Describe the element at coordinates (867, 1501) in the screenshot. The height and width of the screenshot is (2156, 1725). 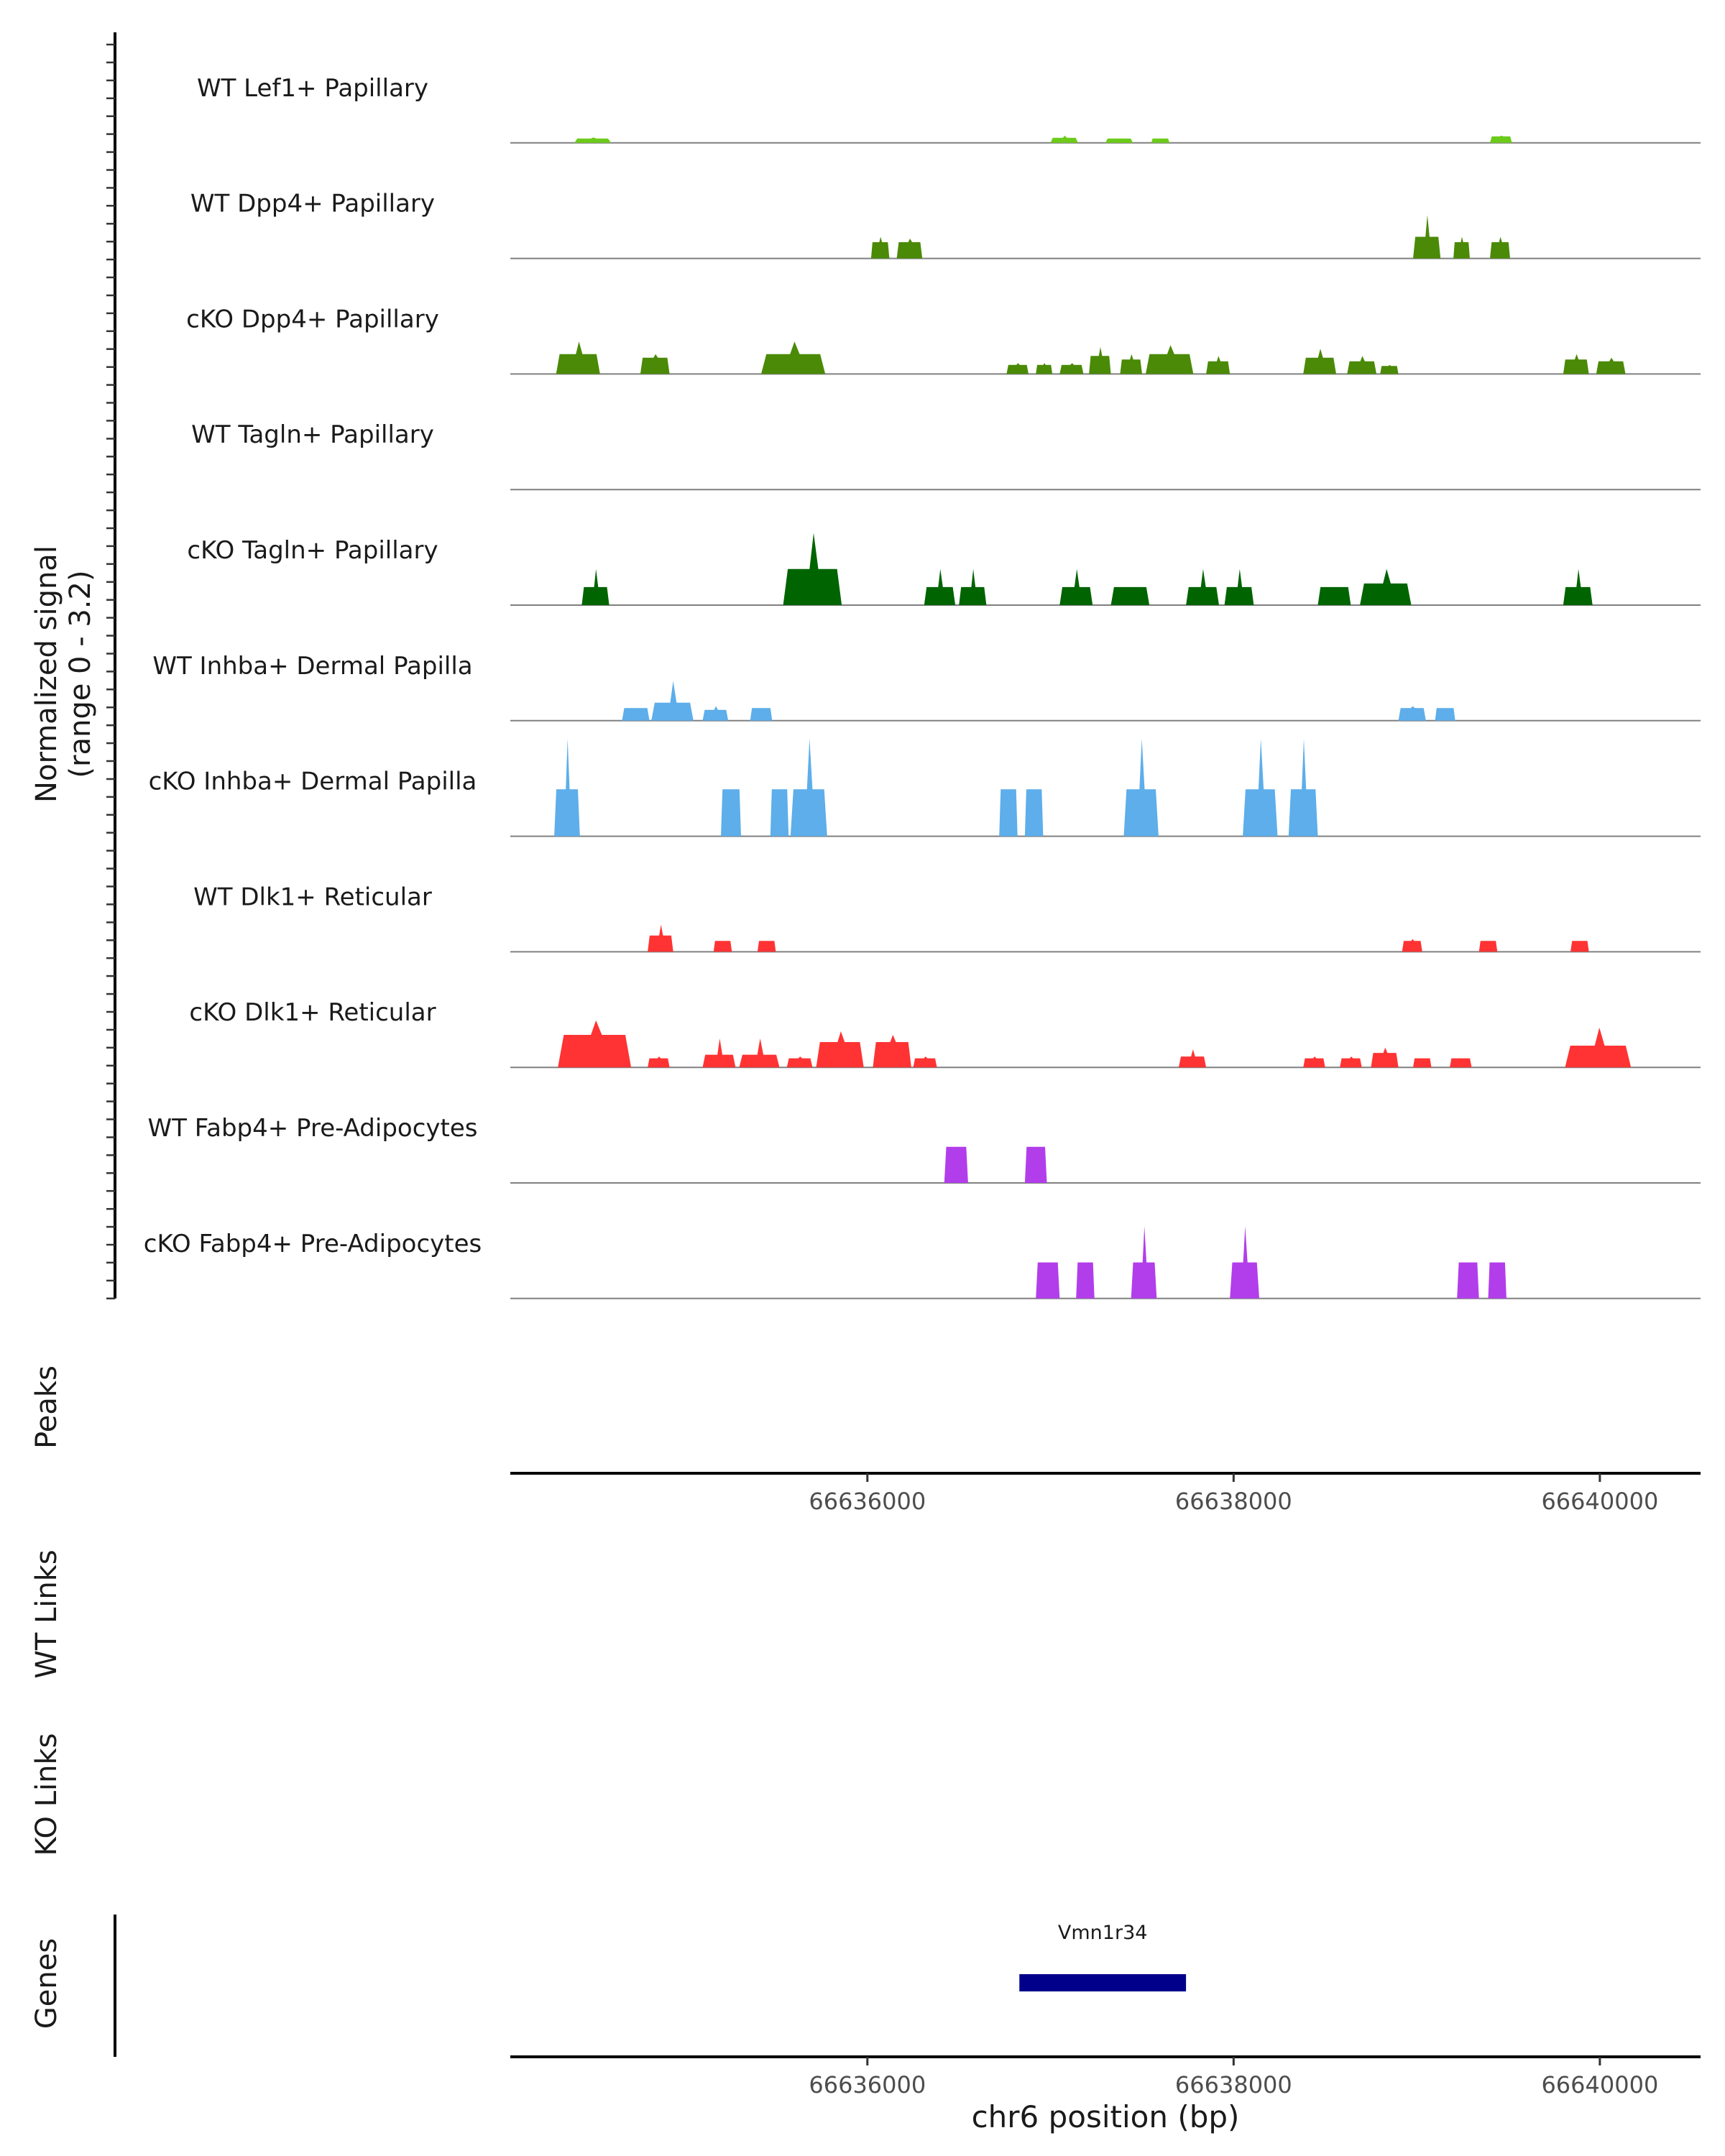
I see `peaks-tick-label: 66636000` at that location.